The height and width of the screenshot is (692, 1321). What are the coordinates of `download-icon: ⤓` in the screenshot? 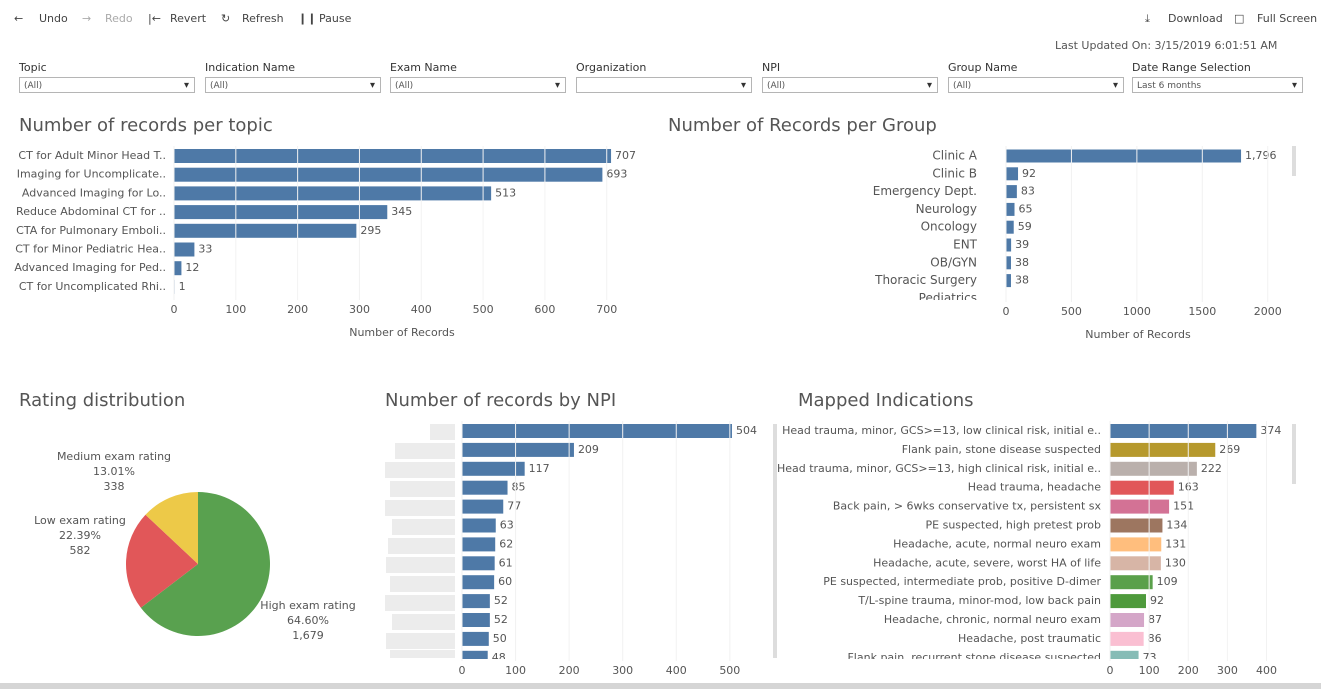 It's located at (1147, 18).